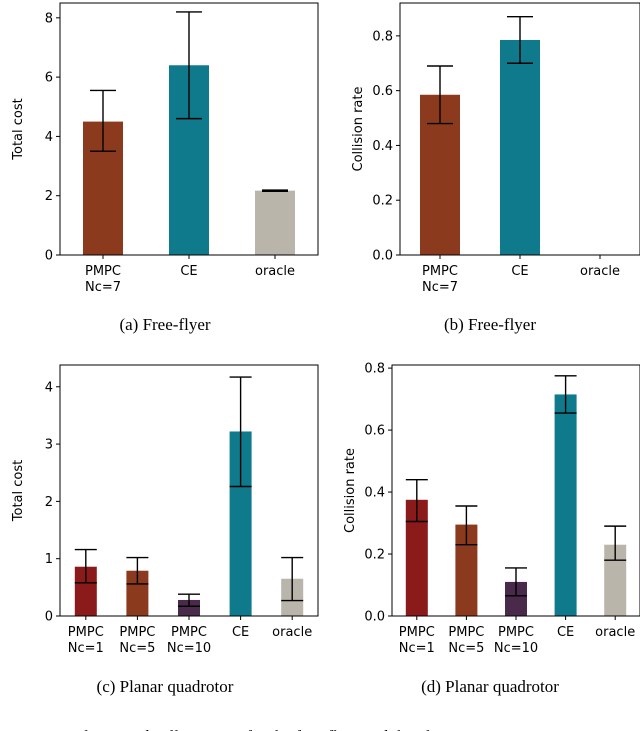 This screenshot has width=640, height=731. I want to click on panel-caption: (b) Free-flyer, so click(490, 324).